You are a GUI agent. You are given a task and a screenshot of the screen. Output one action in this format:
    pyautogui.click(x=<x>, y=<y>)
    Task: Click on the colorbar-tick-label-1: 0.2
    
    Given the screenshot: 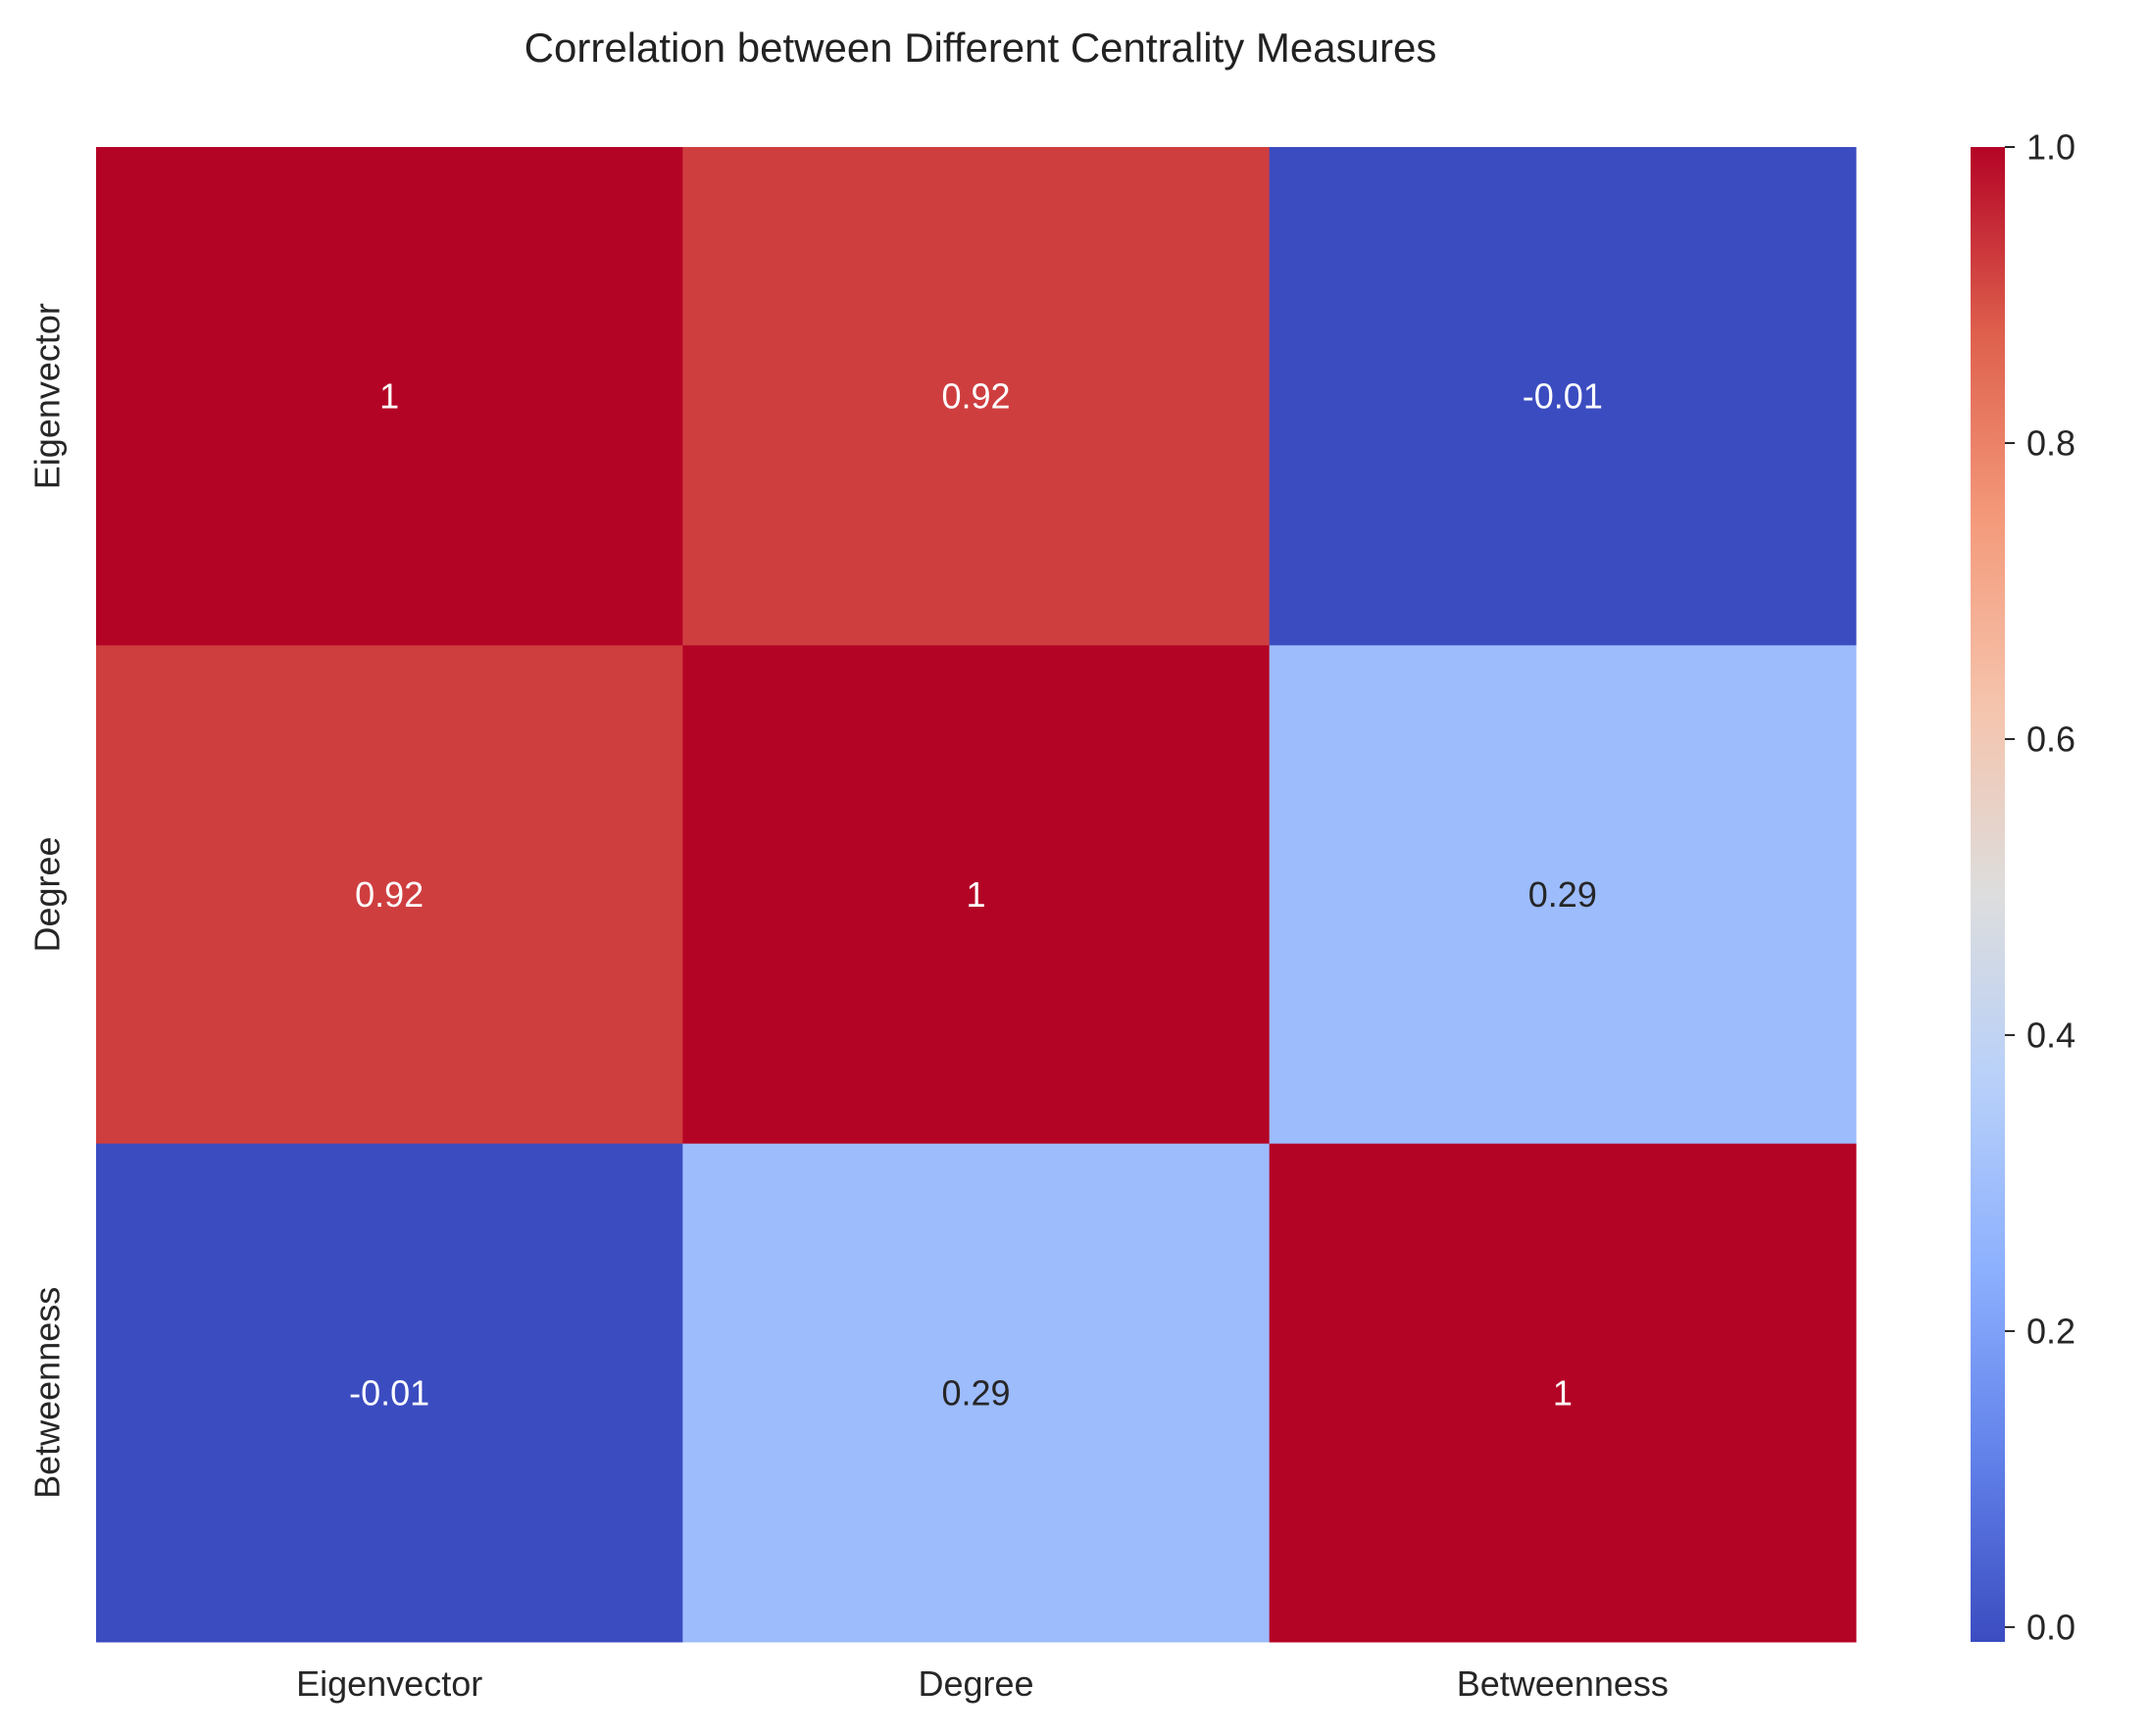 What is the action you would take?
    pyautogui.click(x=2050, y=1331)
    